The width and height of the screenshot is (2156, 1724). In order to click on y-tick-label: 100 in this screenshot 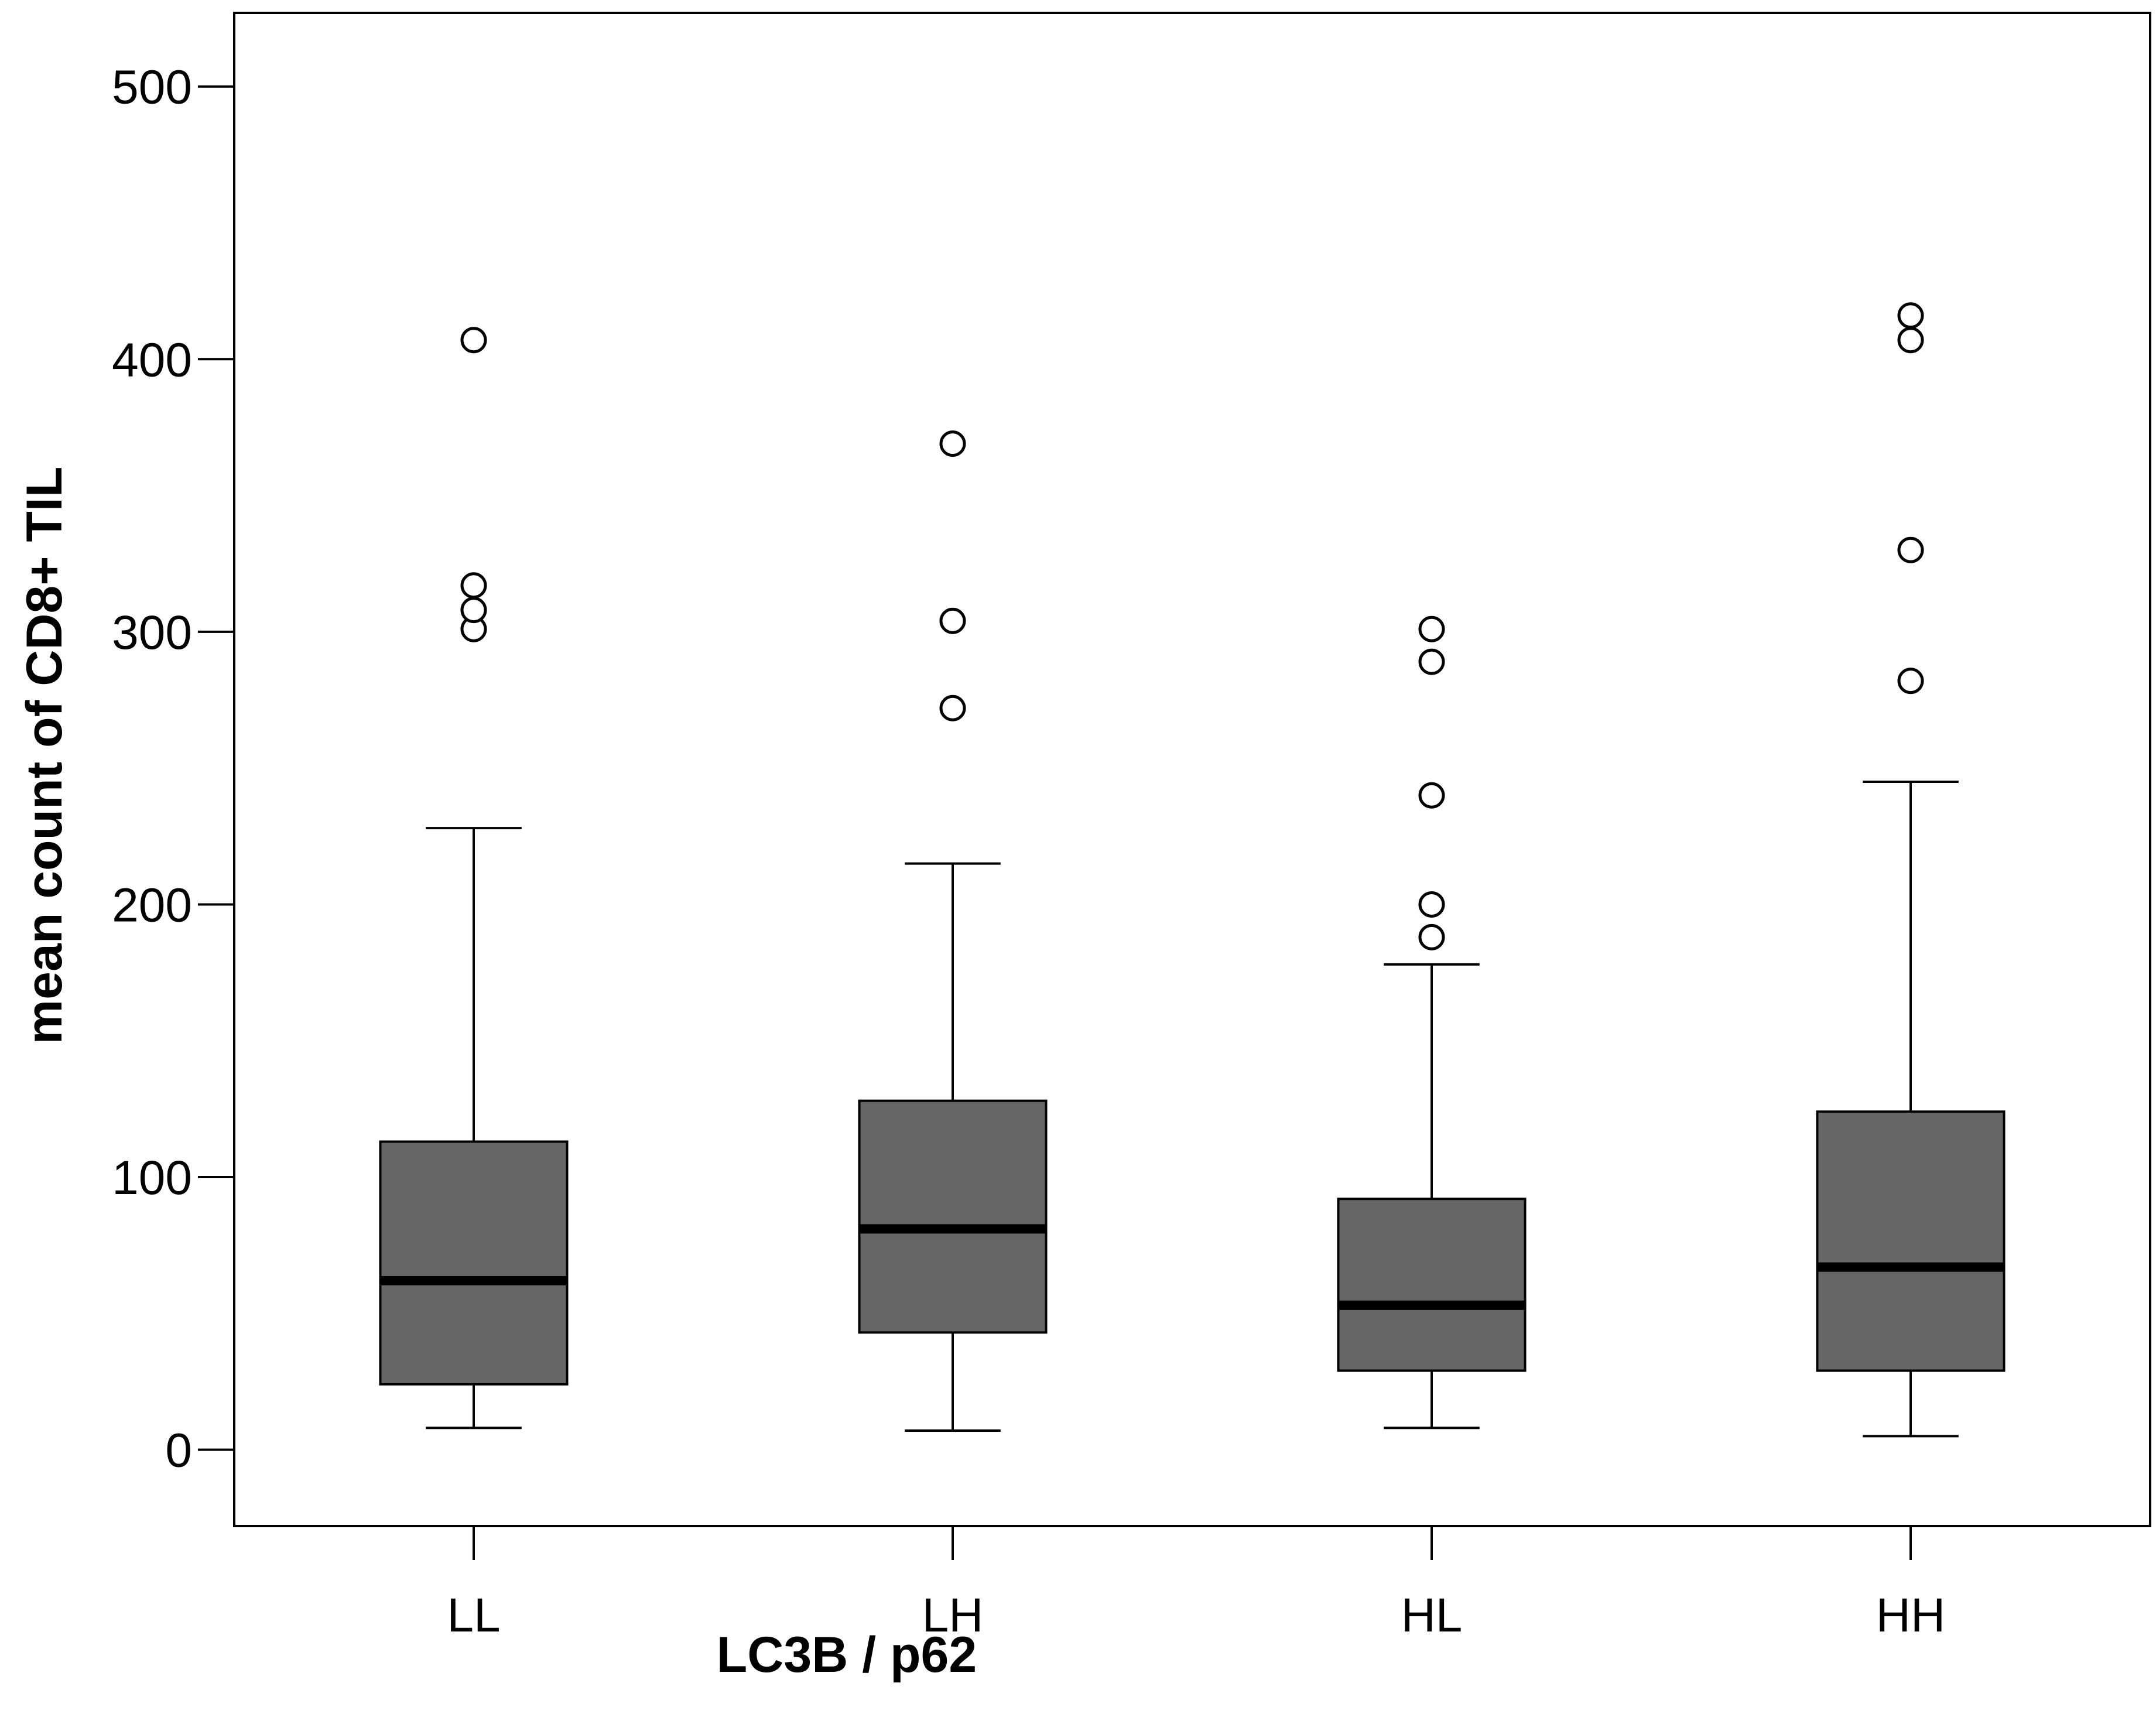, I will do `click(152, 1178)`.